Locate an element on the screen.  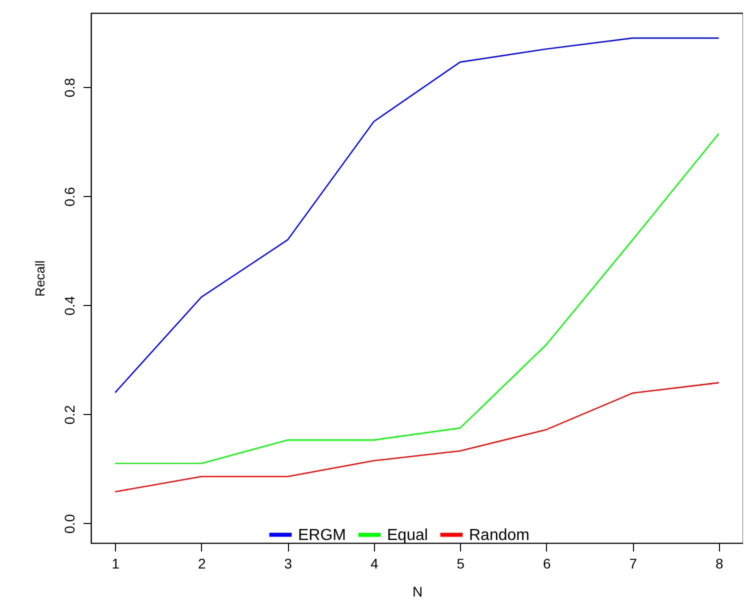
x-tick-label: 6 is located at coordinates (546, 564).